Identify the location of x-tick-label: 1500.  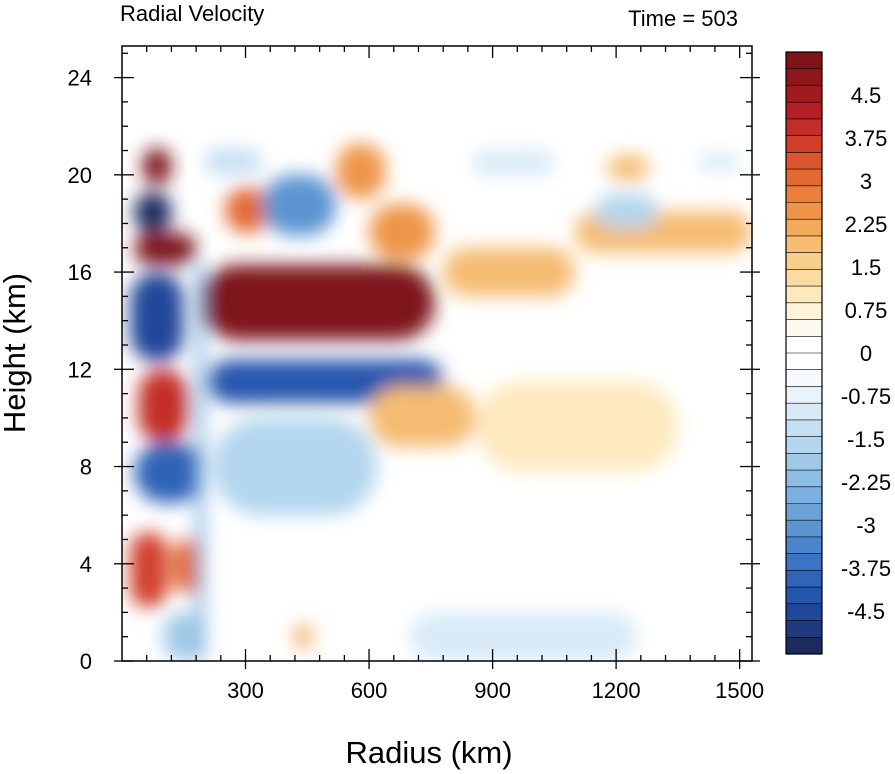
(739, 690).